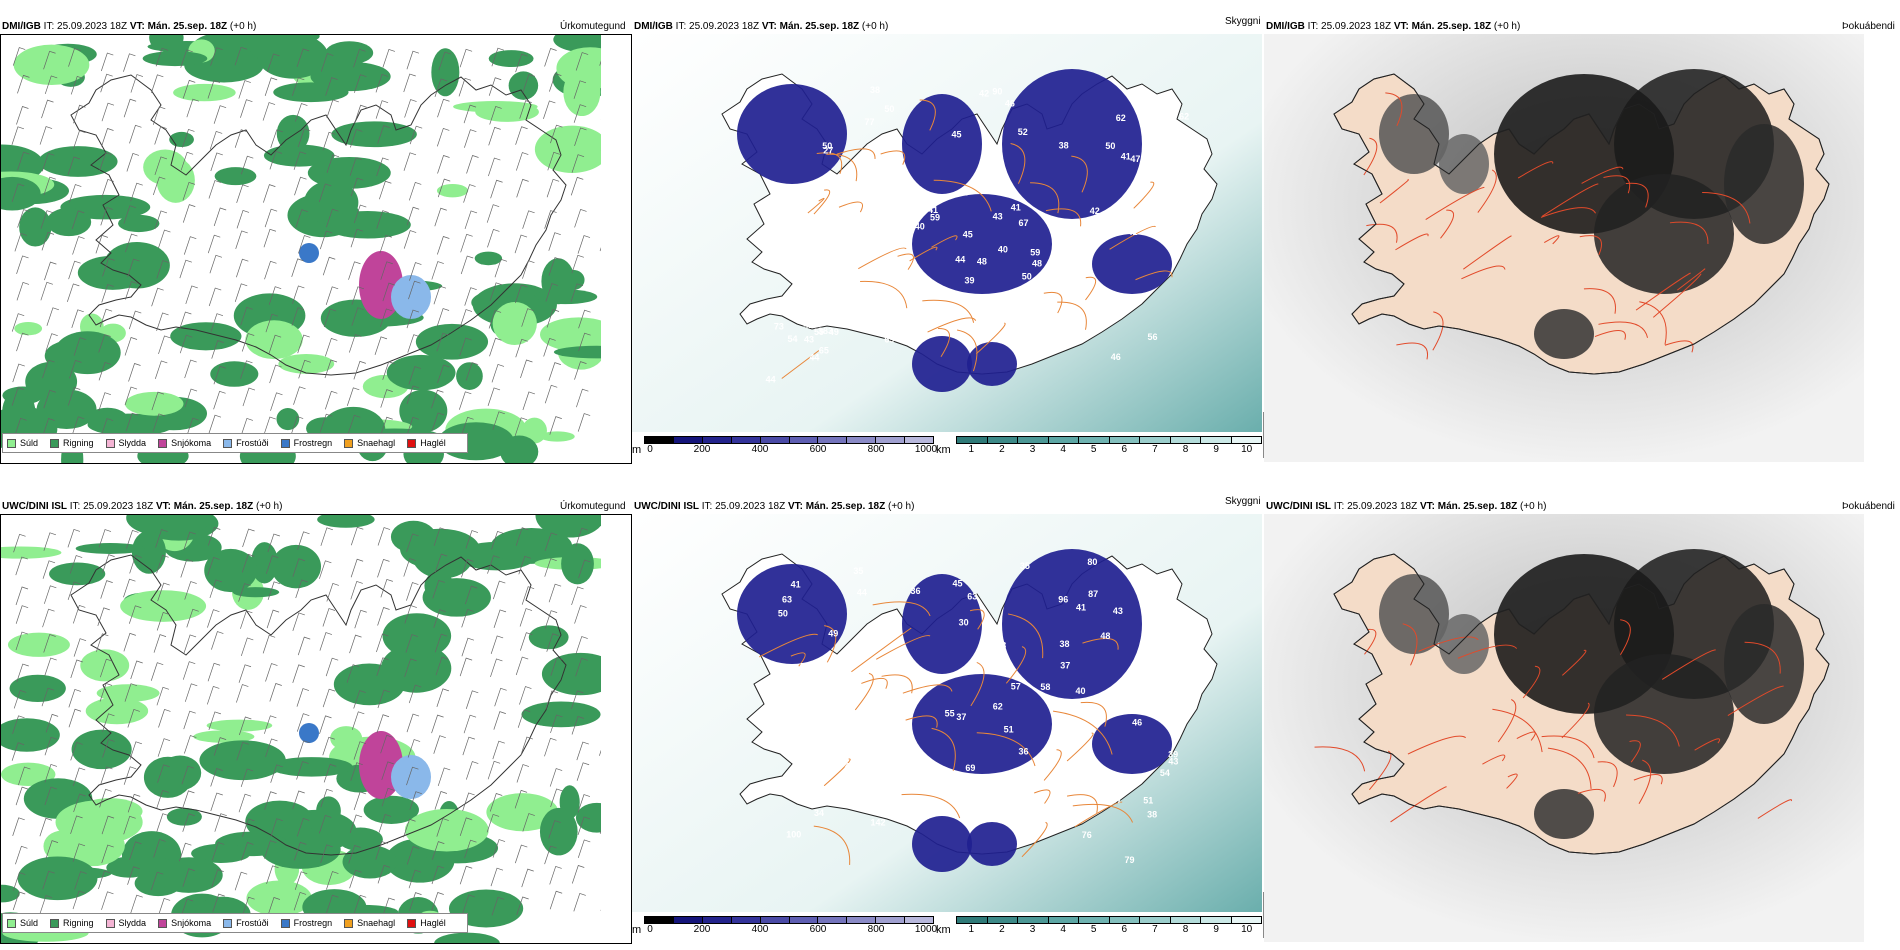  I want to click on offset: (+0 h), so click(1533, 506).